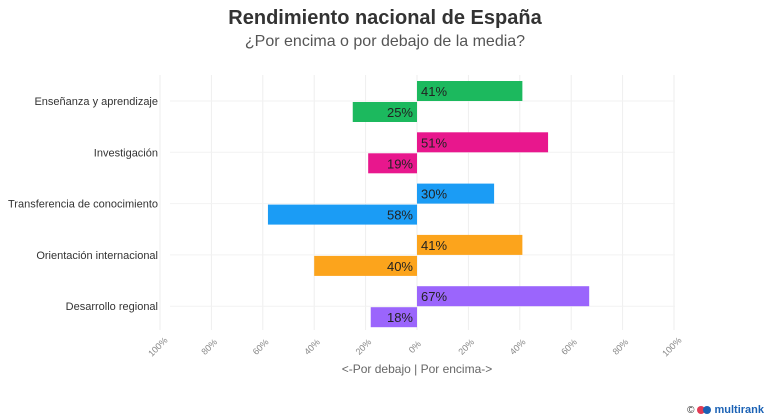 The width and height of the screenshot is (770, 420). I want to click on x-axis-label: <-Por debajo | Por encima->, so click(417, 369).